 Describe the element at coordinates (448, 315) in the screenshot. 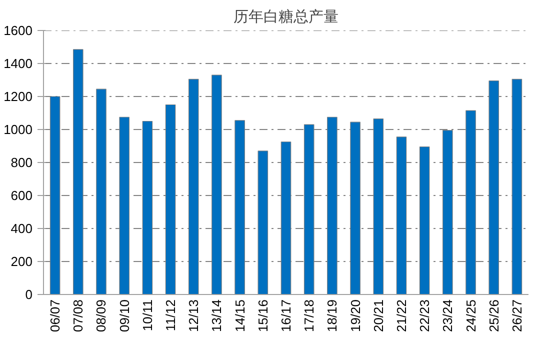

I see `x-tick-label: 23/24` at that location.